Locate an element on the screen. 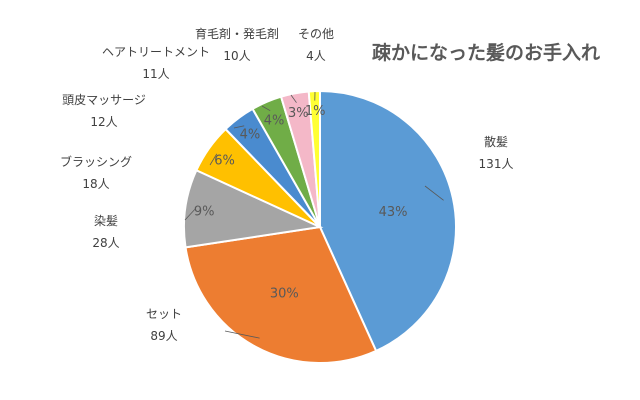 This screenshot has height=400, width=640. value-label-6: 10人 is located at coordinates (236, 56).